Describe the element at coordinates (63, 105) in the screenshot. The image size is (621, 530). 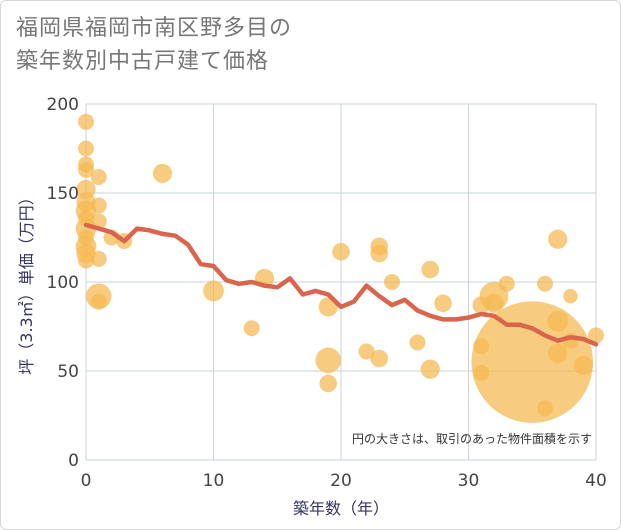
I see `y-tick-label: 200` at that location.